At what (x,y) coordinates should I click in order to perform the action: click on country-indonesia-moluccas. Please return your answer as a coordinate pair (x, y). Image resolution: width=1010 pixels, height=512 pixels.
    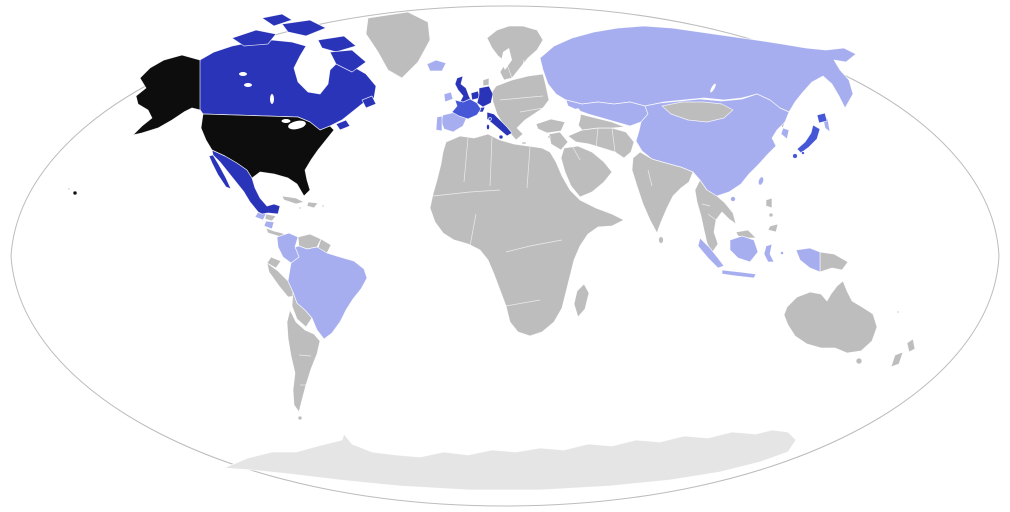
    Looking at the image, I should click on (782, 253).